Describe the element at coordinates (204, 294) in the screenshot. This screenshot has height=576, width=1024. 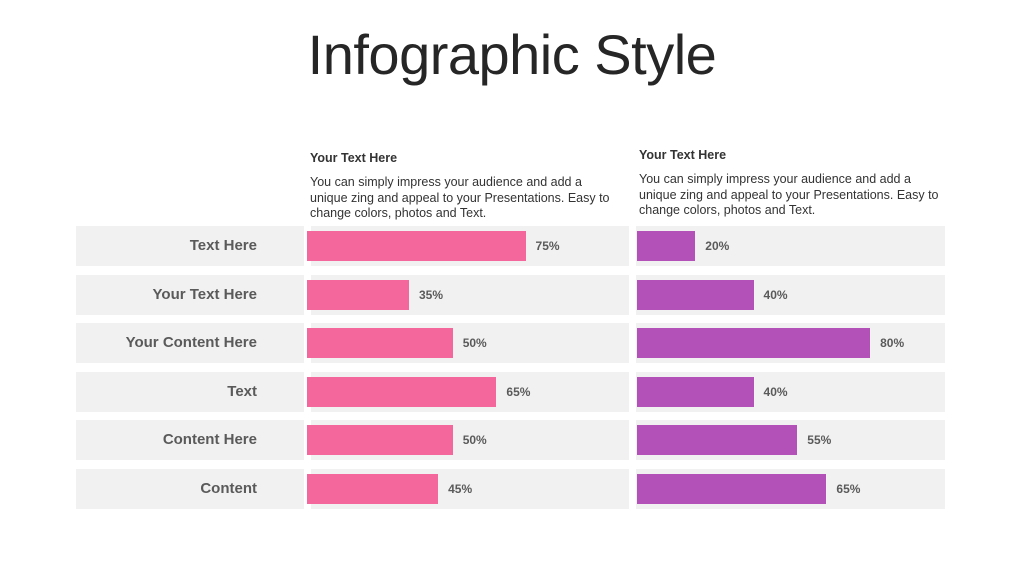
I see `category-label: Your Text Here` at that location.